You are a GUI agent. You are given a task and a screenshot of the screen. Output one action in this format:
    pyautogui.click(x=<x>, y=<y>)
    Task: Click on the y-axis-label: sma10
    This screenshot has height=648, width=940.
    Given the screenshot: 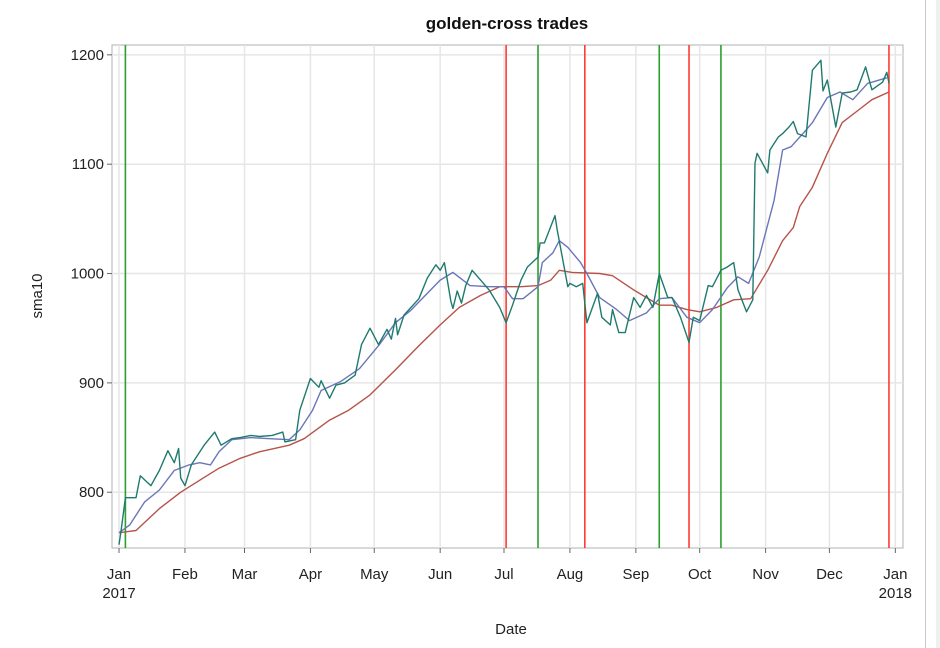 What is the action you would take?
    pyautogui.click(x=37, y=295)
    